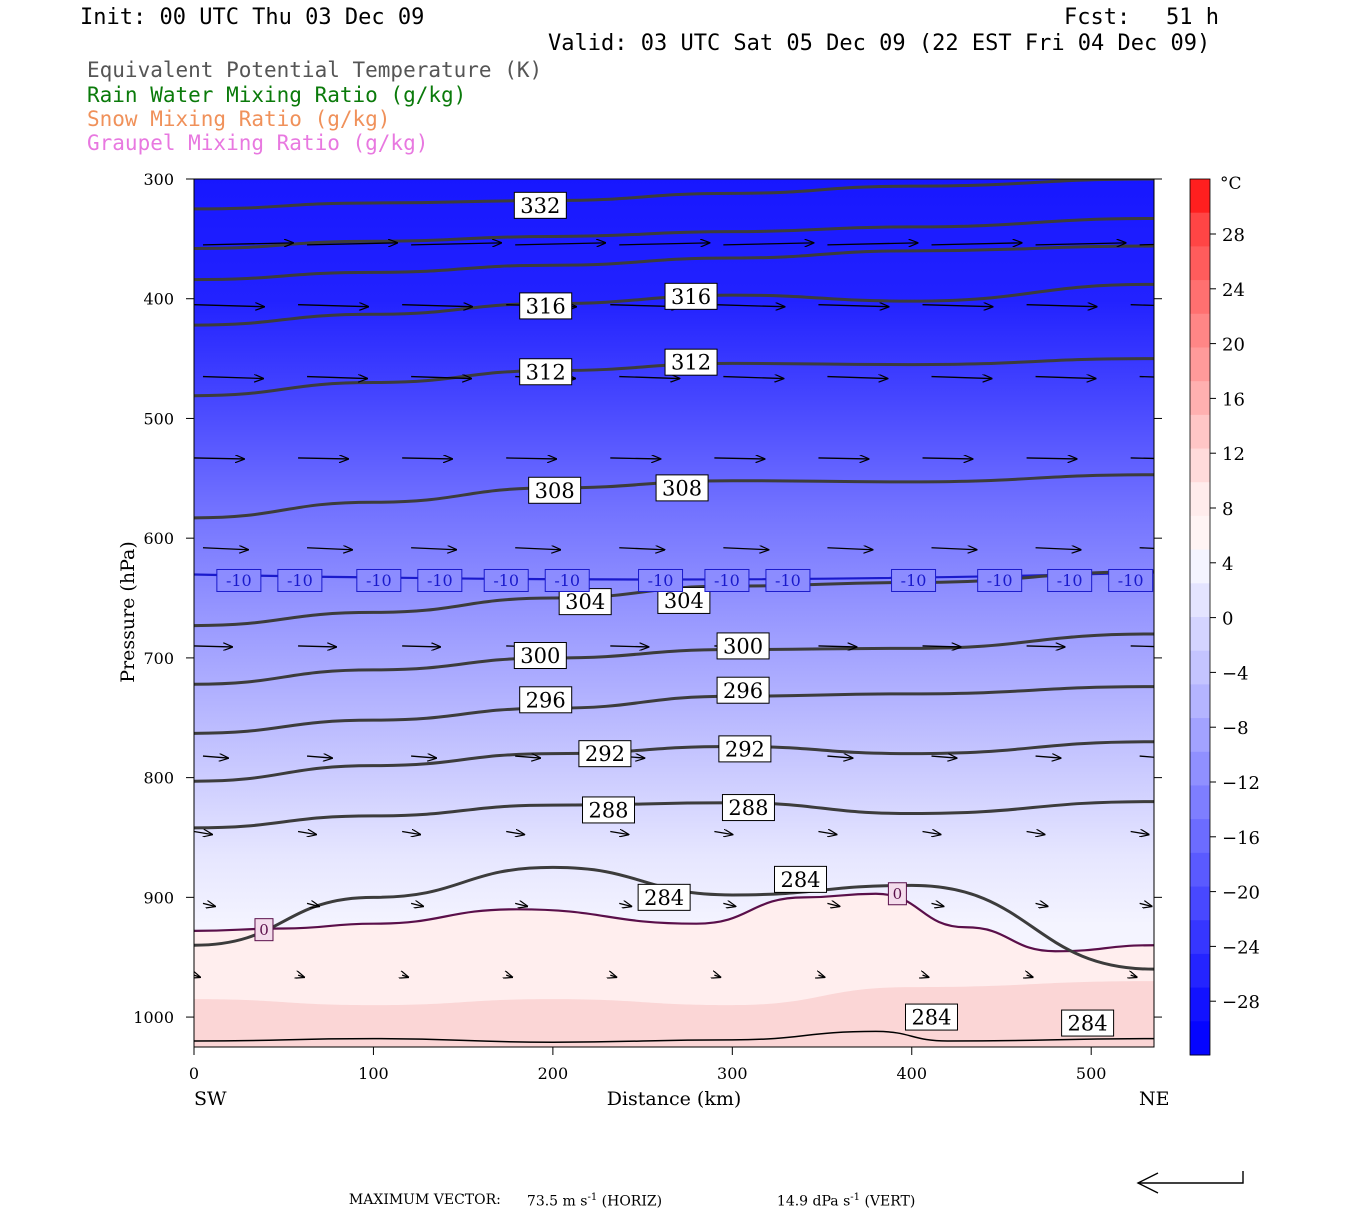 This screenshot has height=1210, width=1350. What do you see at coordinates (1233, 290) in the screenshot?
I see `colorbar-tick-label: 24` at bounding box center [1233, 290].